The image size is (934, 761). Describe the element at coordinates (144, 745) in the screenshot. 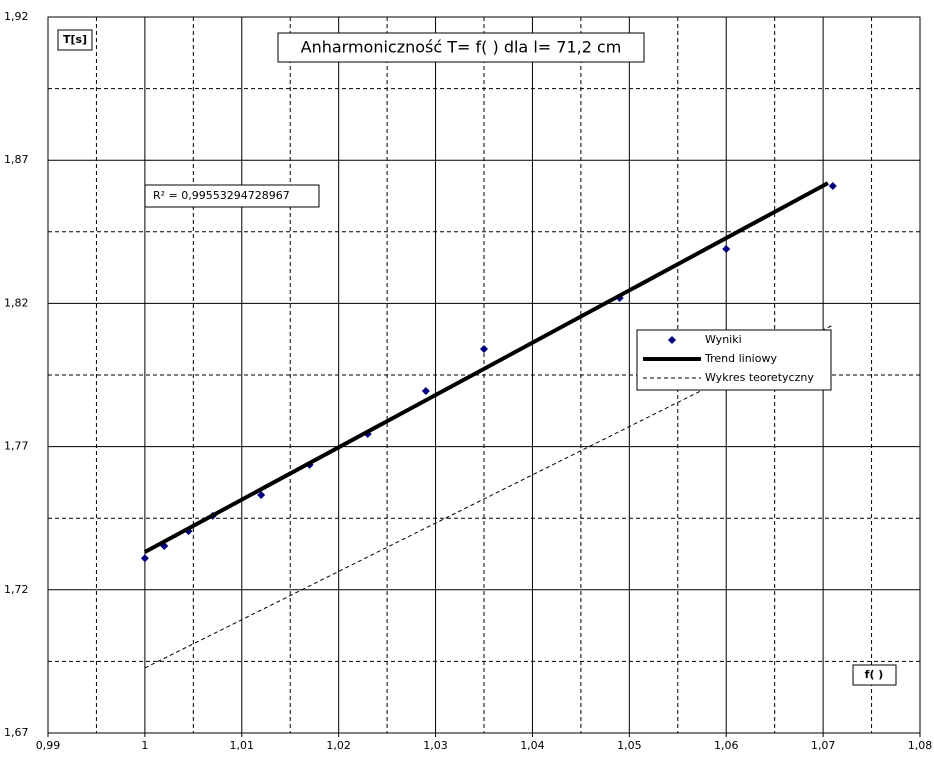

I see `x-tick-label: 1` at that location.